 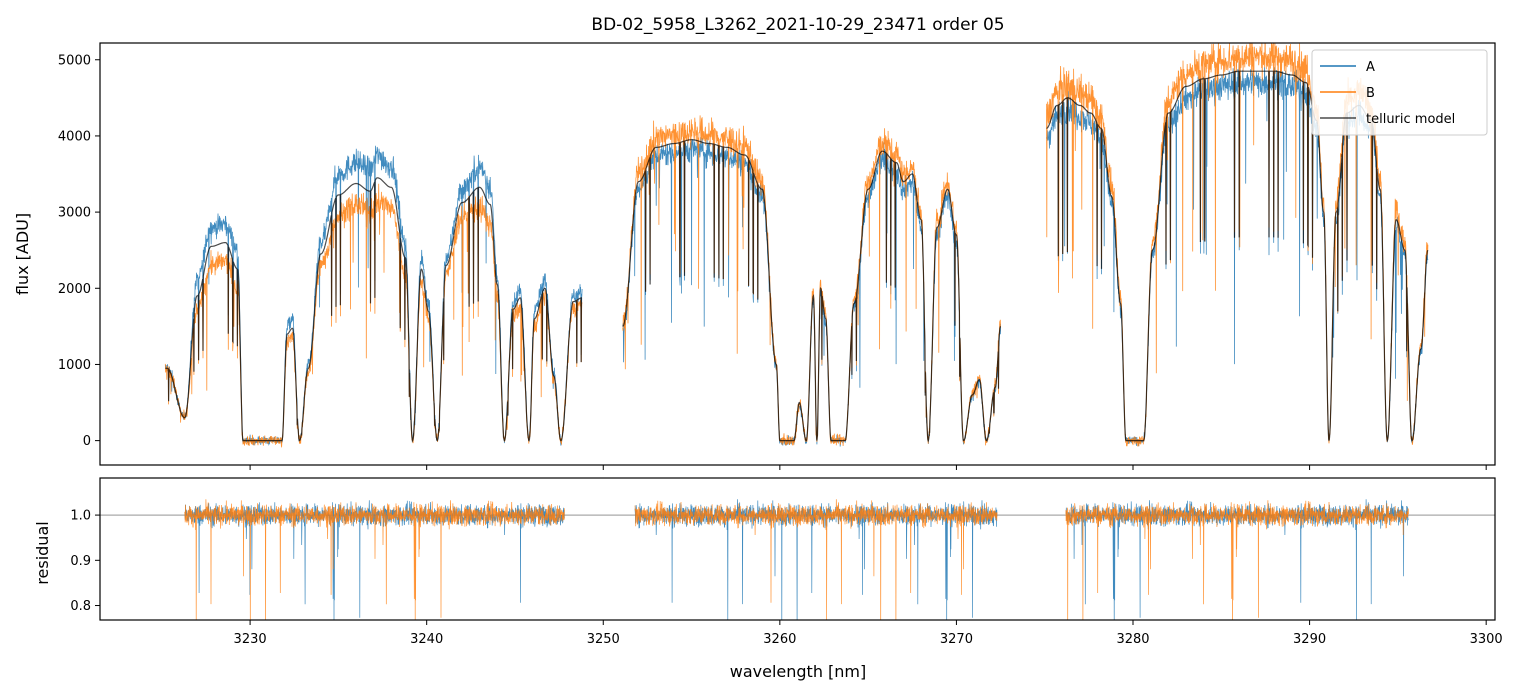 What do you see at coordinates (74, 365) in the screenshot?
I see `spectrum-y-tick-label: 1000` at bounding box center [74, 365].